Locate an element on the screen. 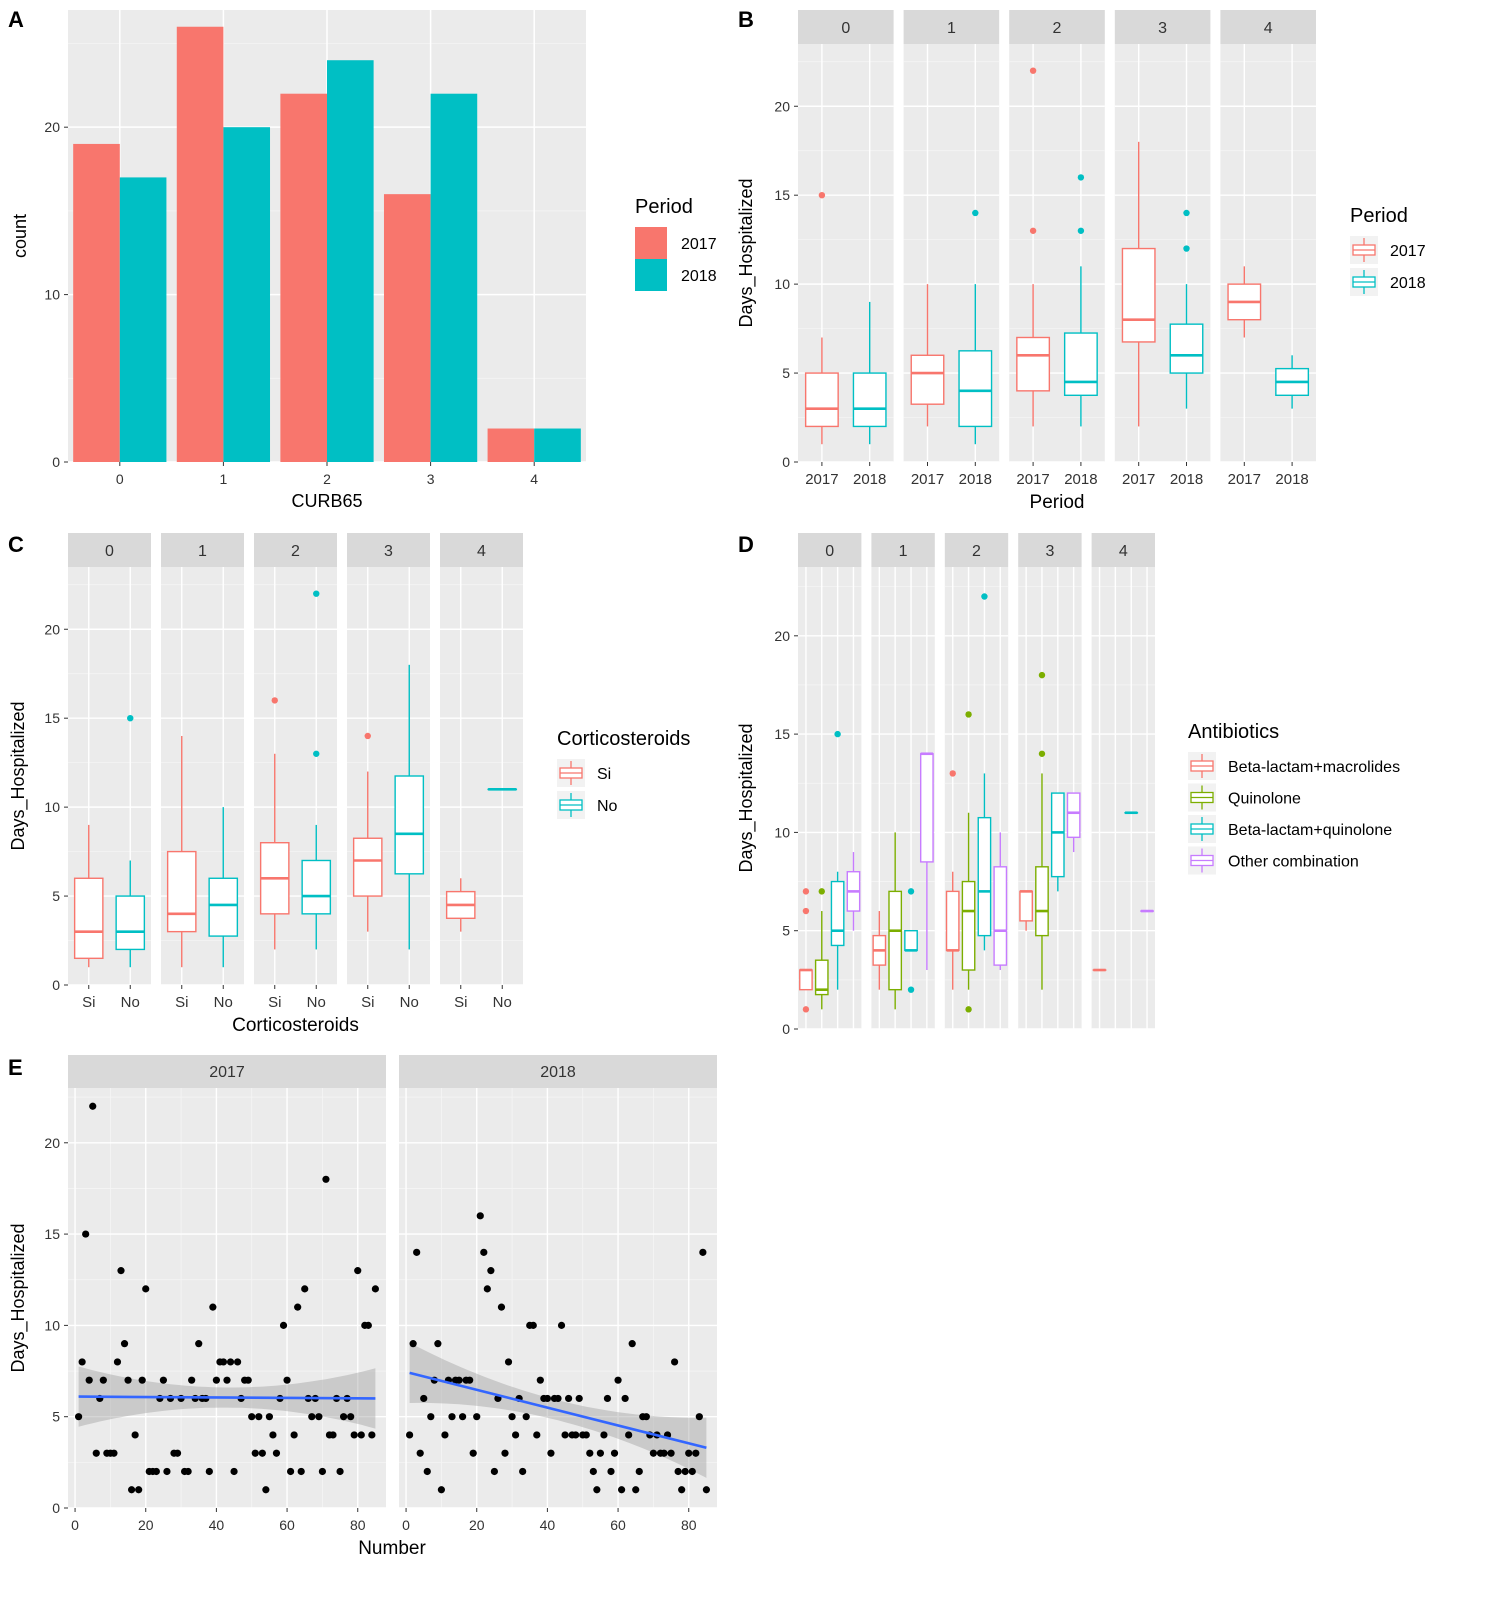 The height and width of the screenshot is (1614, 1500). panel-d-box-0-Beta-lactam+quinolone-box is located at coordinates (837, 913).